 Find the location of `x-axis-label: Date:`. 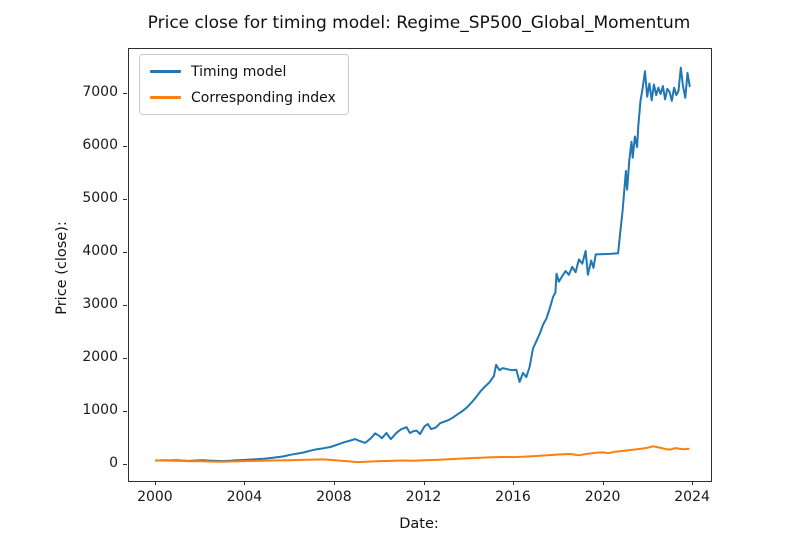

x-axis-label: Date: is located at coordinates (419, 524).